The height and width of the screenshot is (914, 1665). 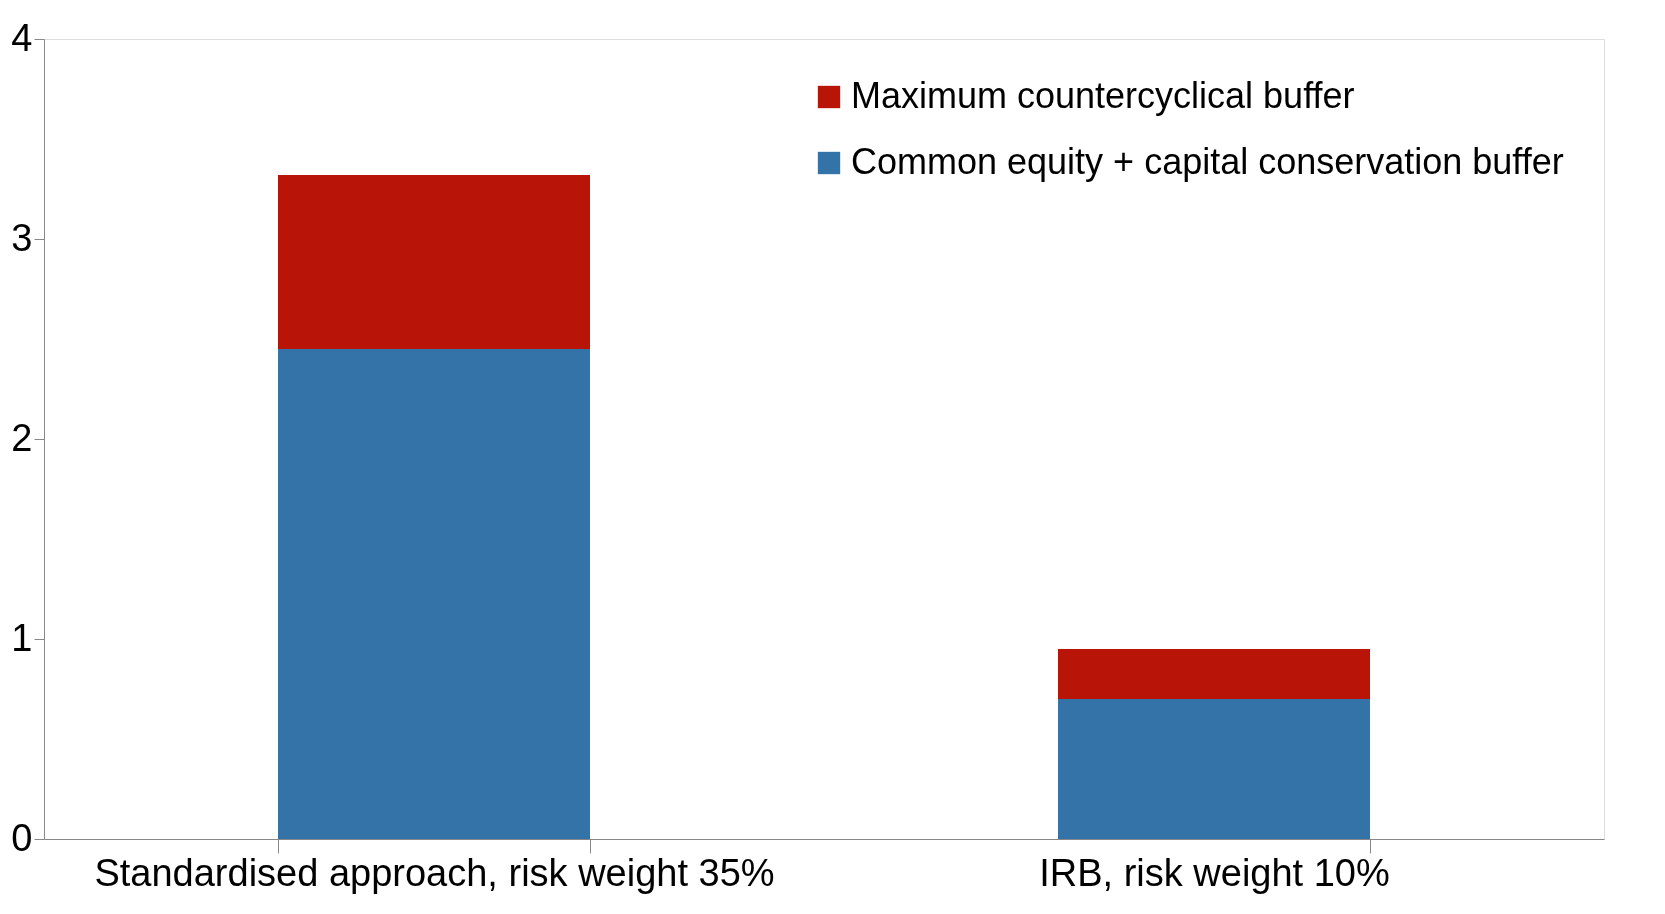 I want to click on legend-label: Common equity + capital conservation buffer, so click(x=1207, y=161).